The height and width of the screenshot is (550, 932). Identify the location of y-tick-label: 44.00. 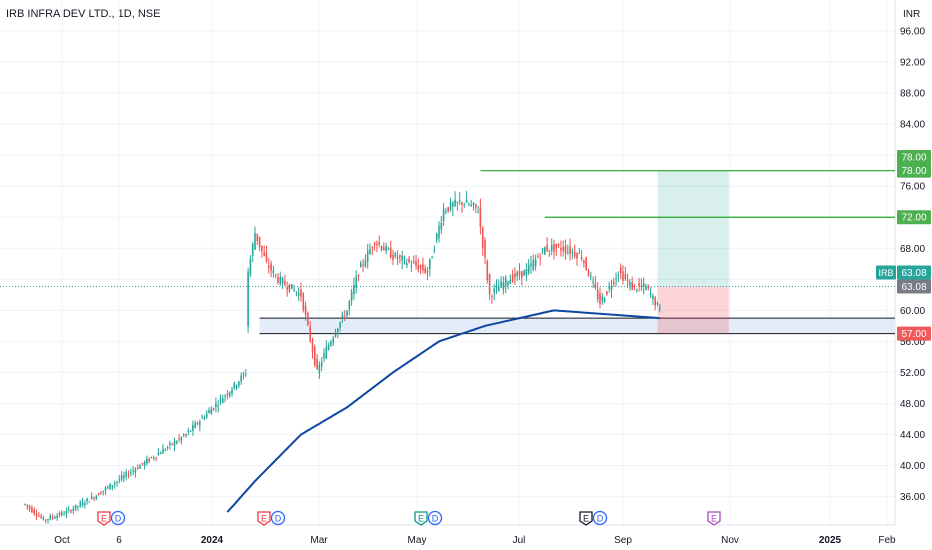
(912, 435).